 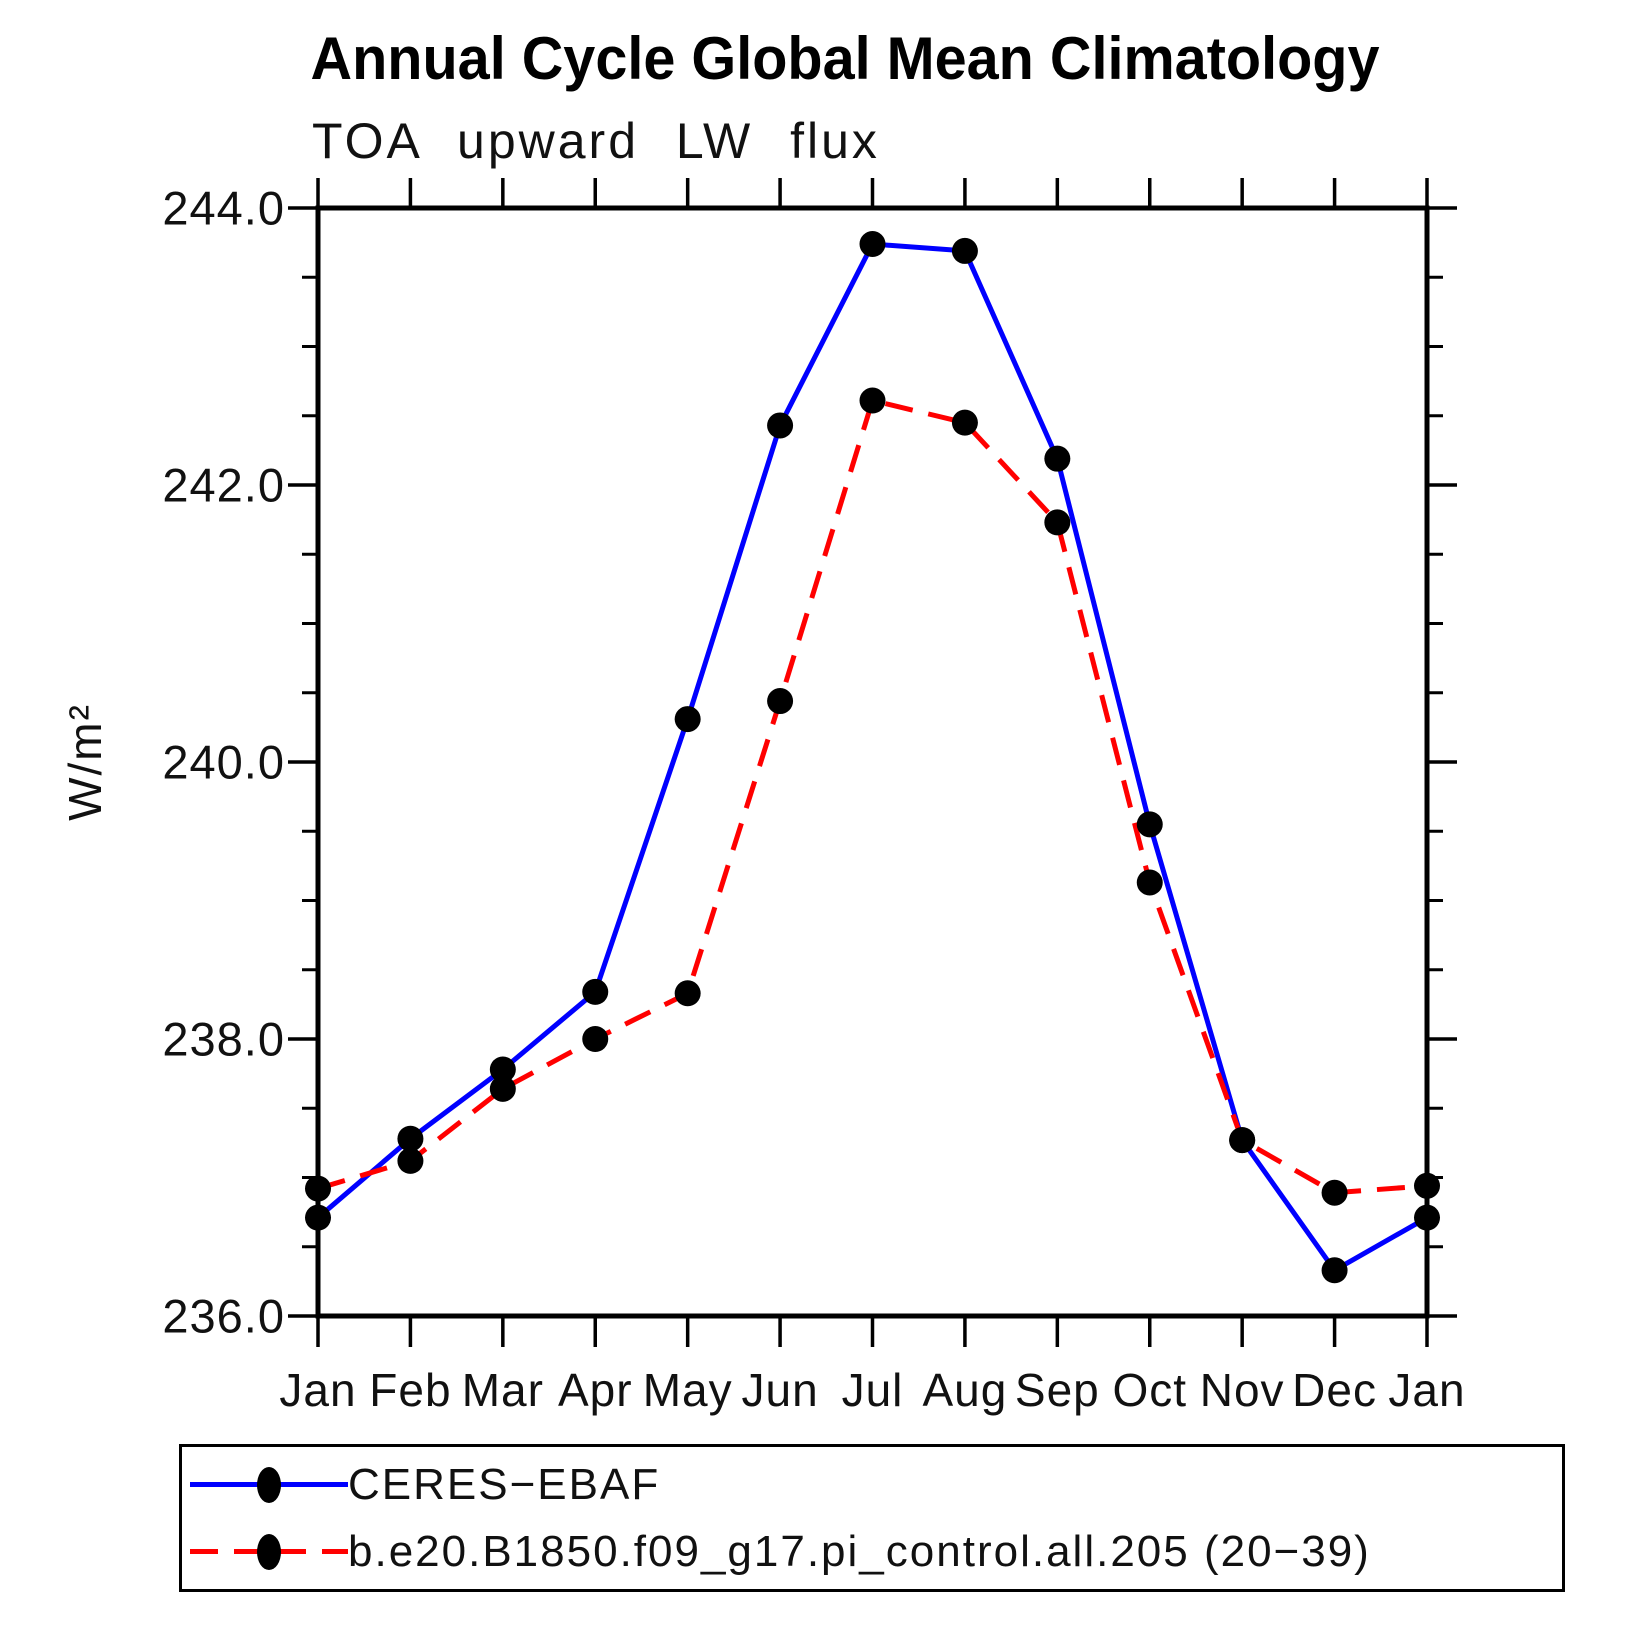 I want to click on x-tick-label: Feb, so click(x=410, y=1390).